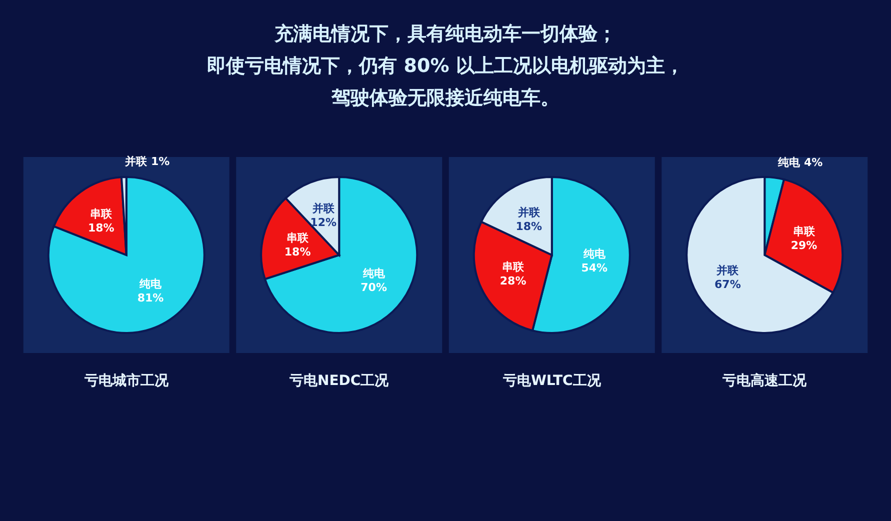  I want to click on data-label: 70%, so click(374, 287).